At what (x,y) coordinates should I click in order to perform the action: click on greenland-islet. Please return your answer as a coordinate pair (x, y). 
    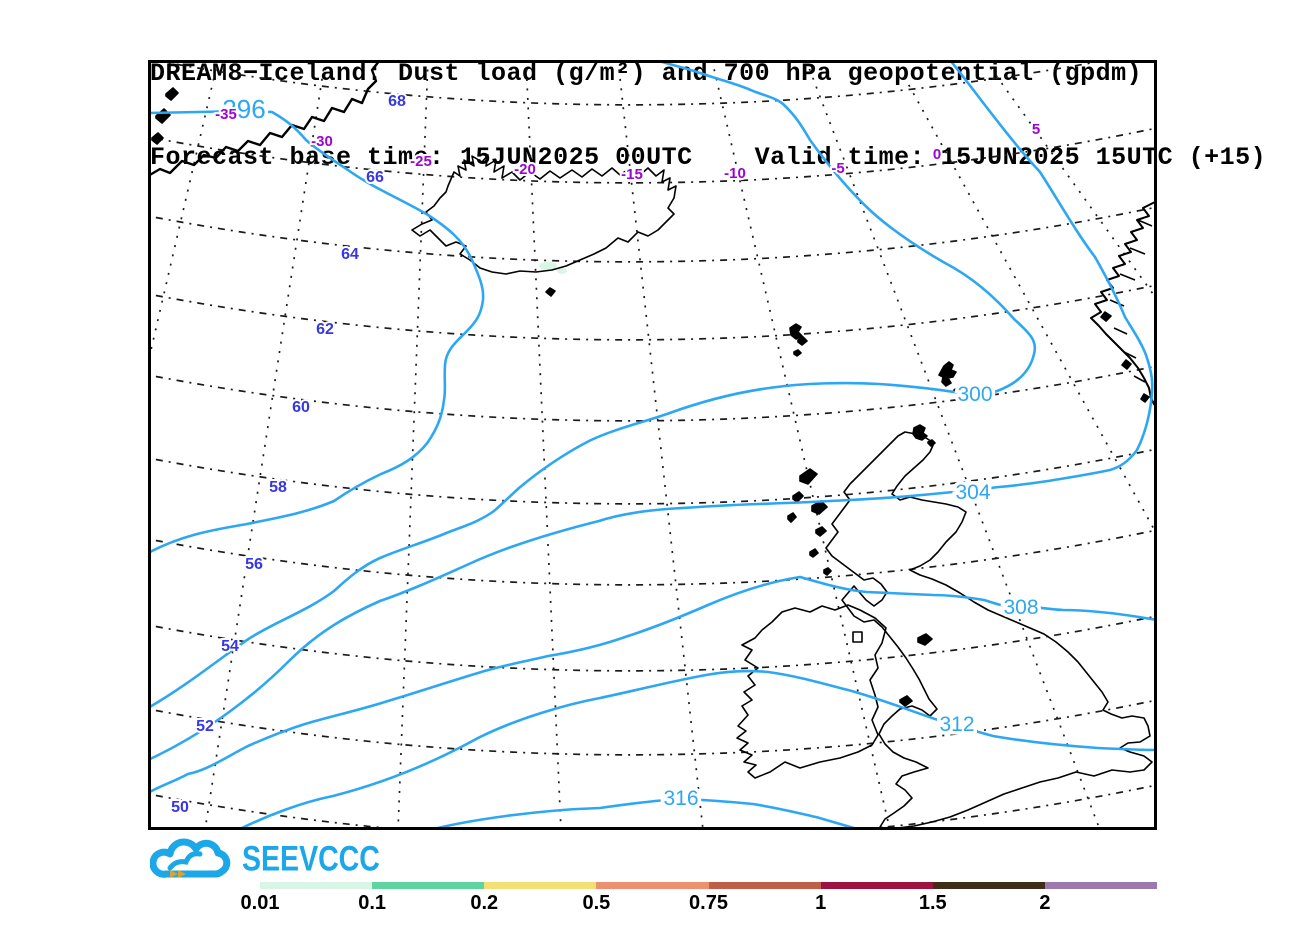
    Looking at the image, I should click on (165, 116).